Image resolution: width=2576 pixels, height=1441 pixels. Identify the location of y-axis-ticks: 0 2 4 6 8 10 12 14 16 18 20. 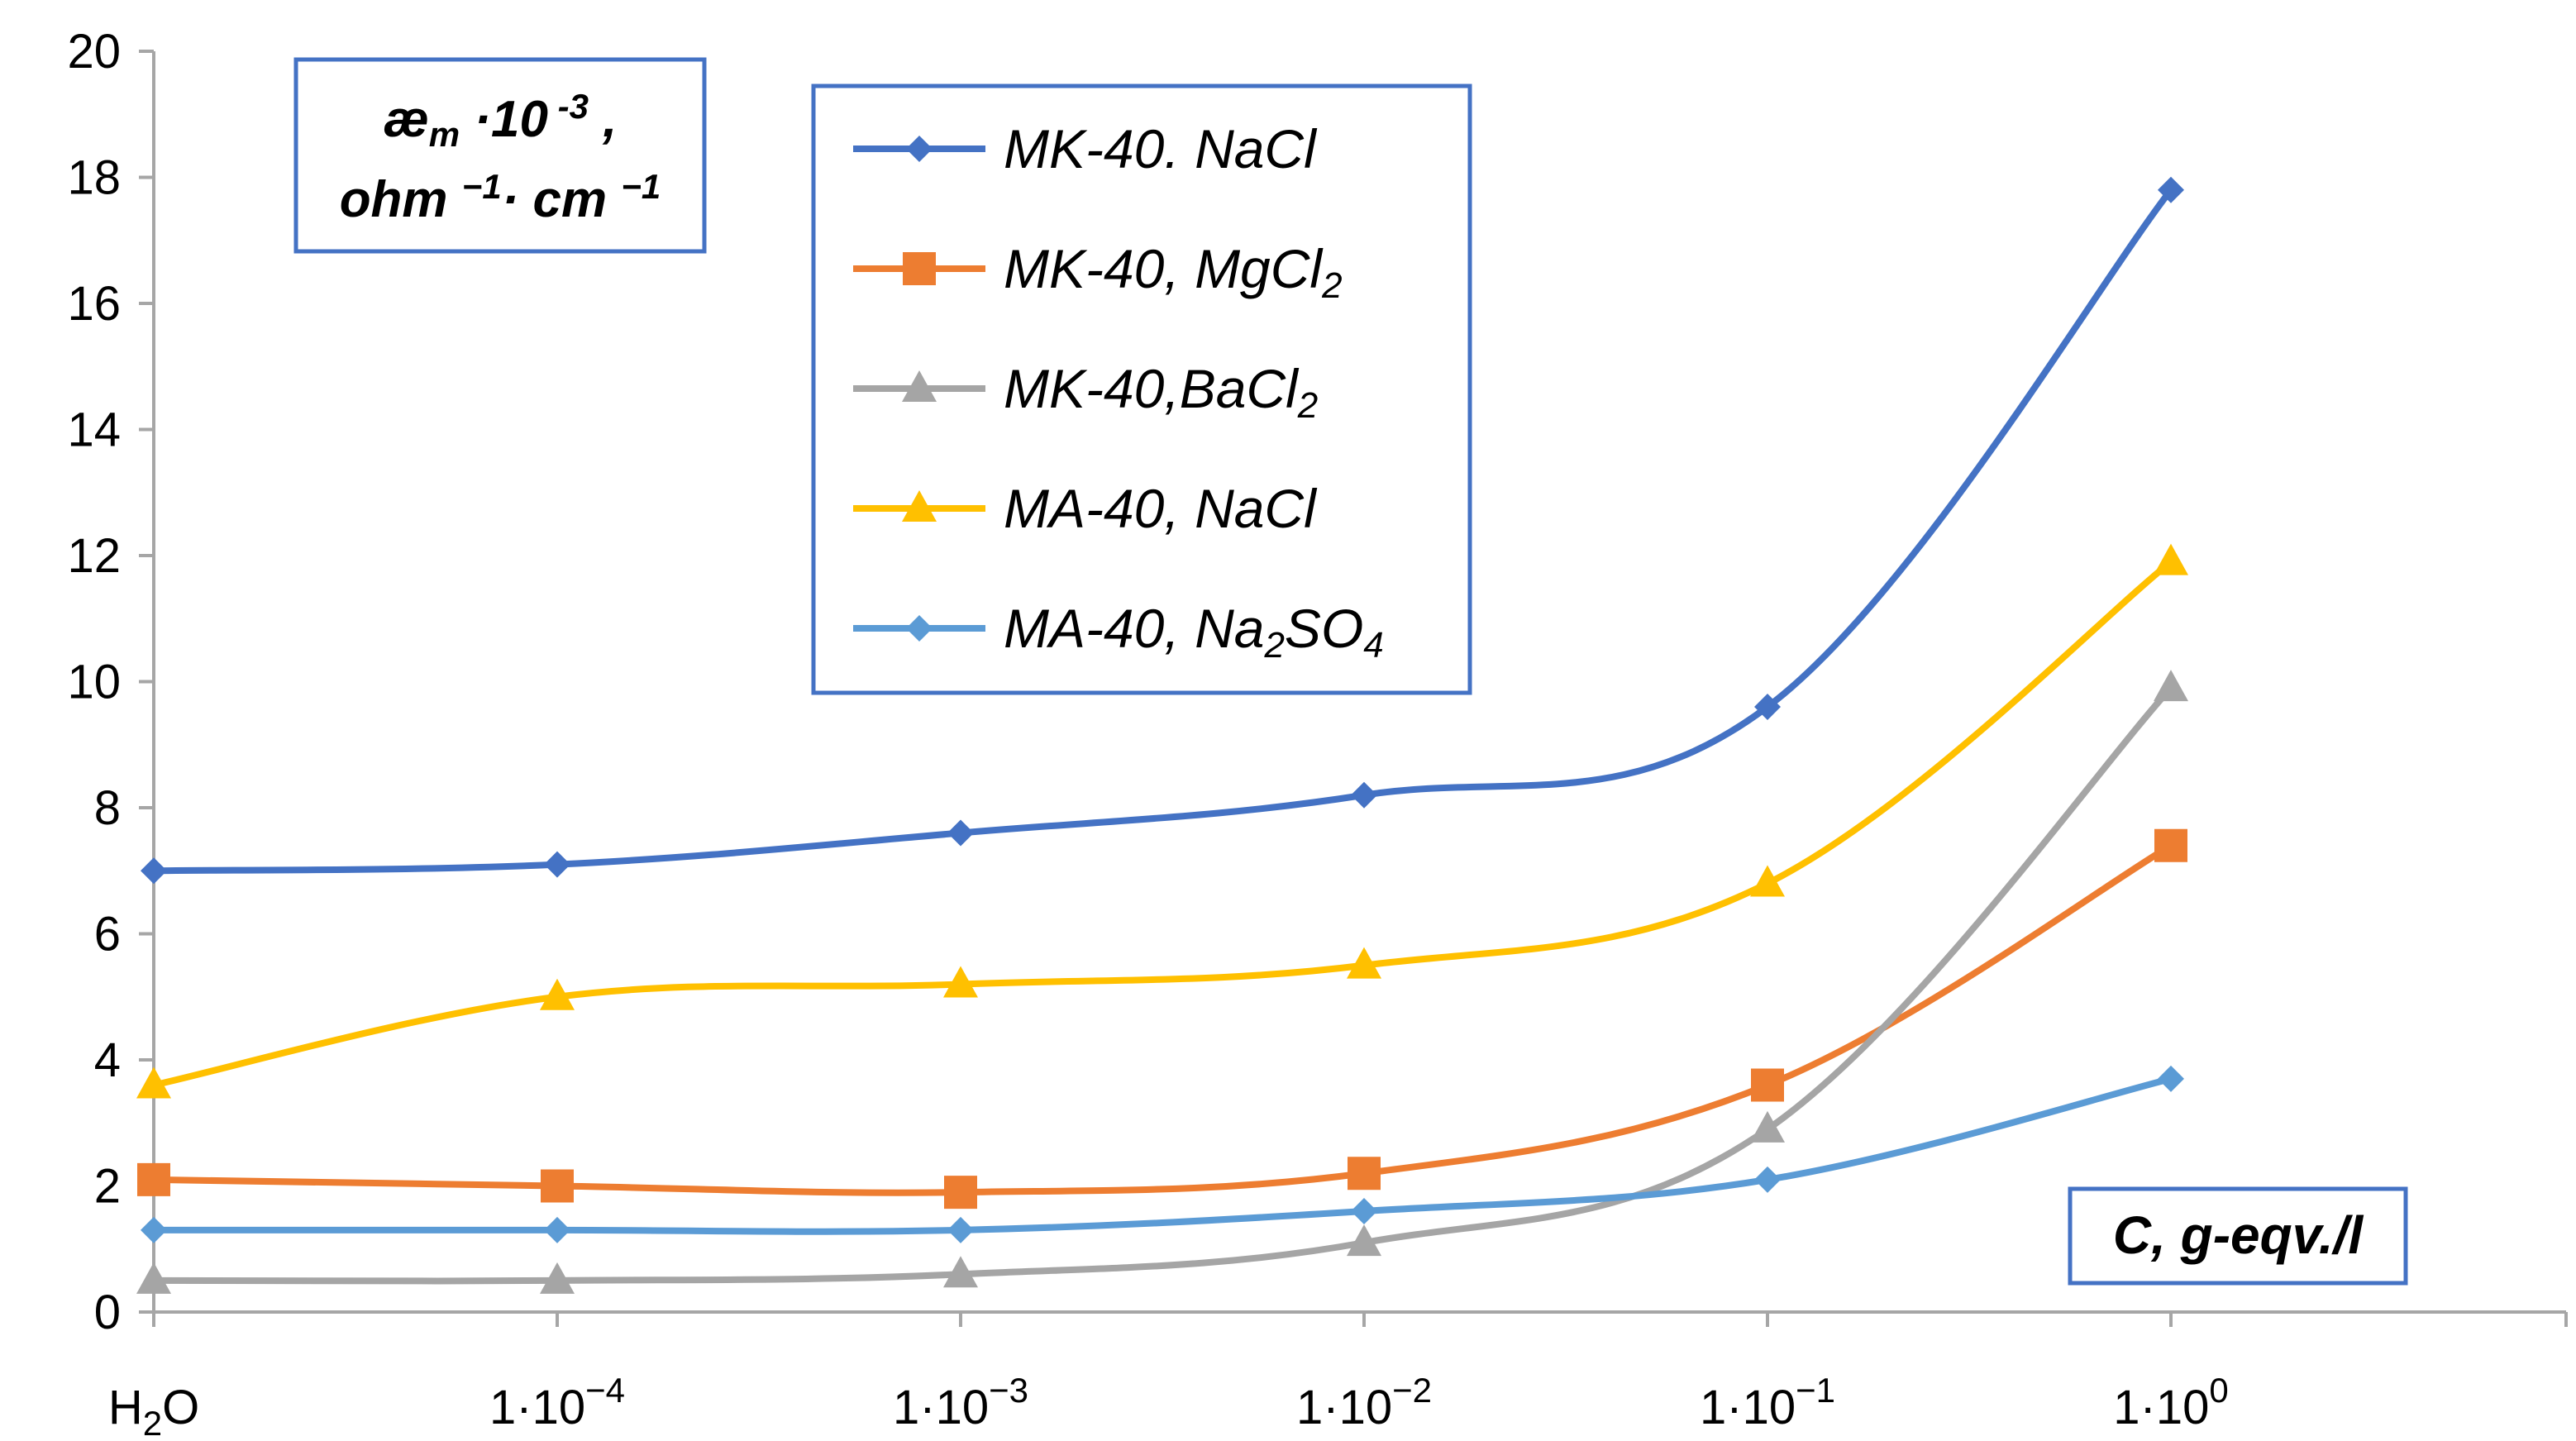
(110, 682).